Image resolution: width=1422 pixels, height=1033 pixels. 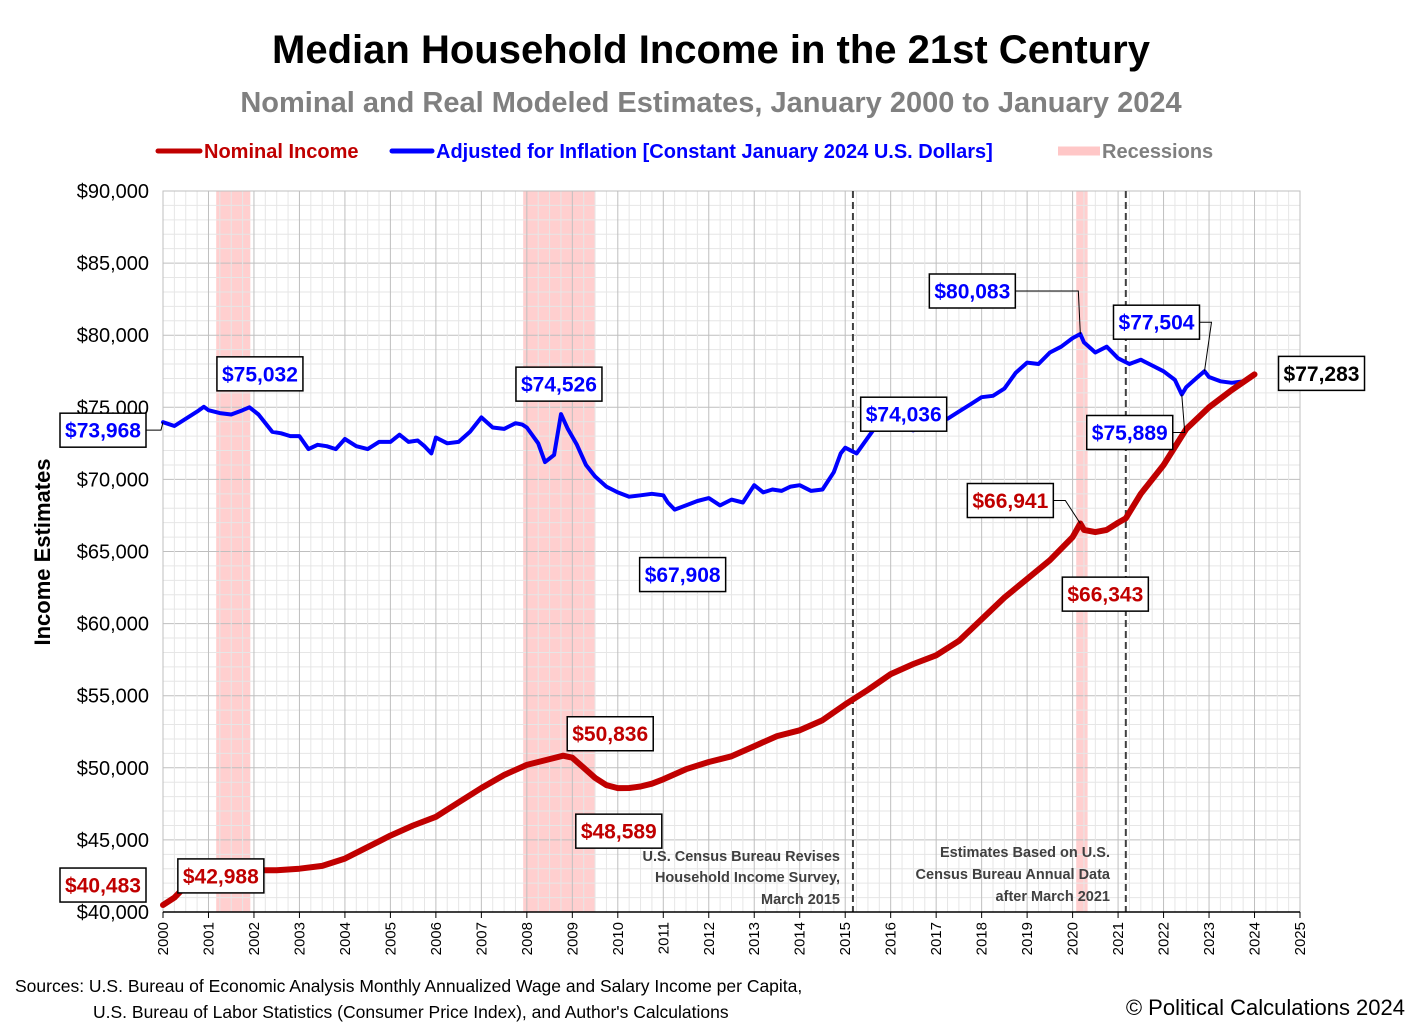 What do you see at coordinates (754, 938) in the screenshot?
I see `x-tick-label: 2013` at bounding box center [754, 938].